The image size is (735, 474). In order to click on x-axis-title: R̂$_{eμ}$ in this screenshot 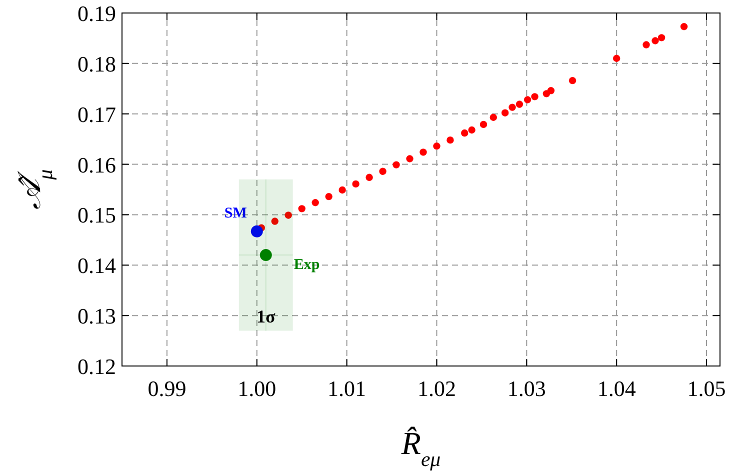, I will do `click(420, 447)`.